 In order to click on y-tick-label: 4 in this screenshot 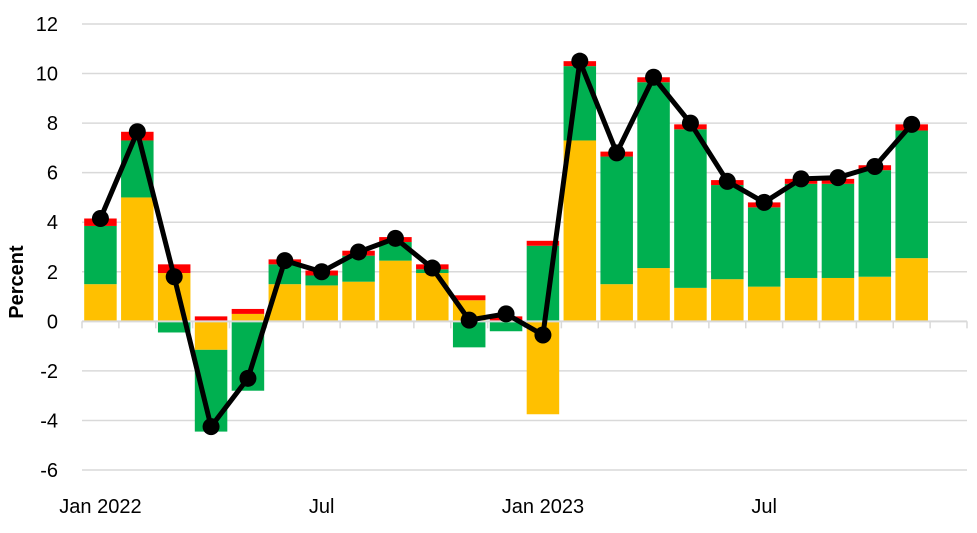, I will do `click(52, 223)`.